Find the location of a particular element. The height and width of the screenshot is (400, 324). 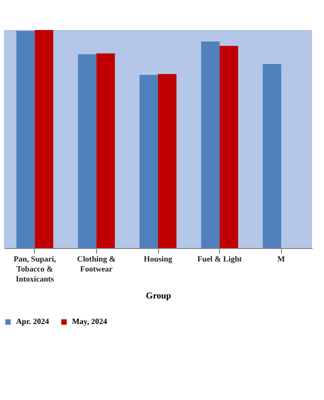

x-axis-title: Group is located at coordinates (159, 295).